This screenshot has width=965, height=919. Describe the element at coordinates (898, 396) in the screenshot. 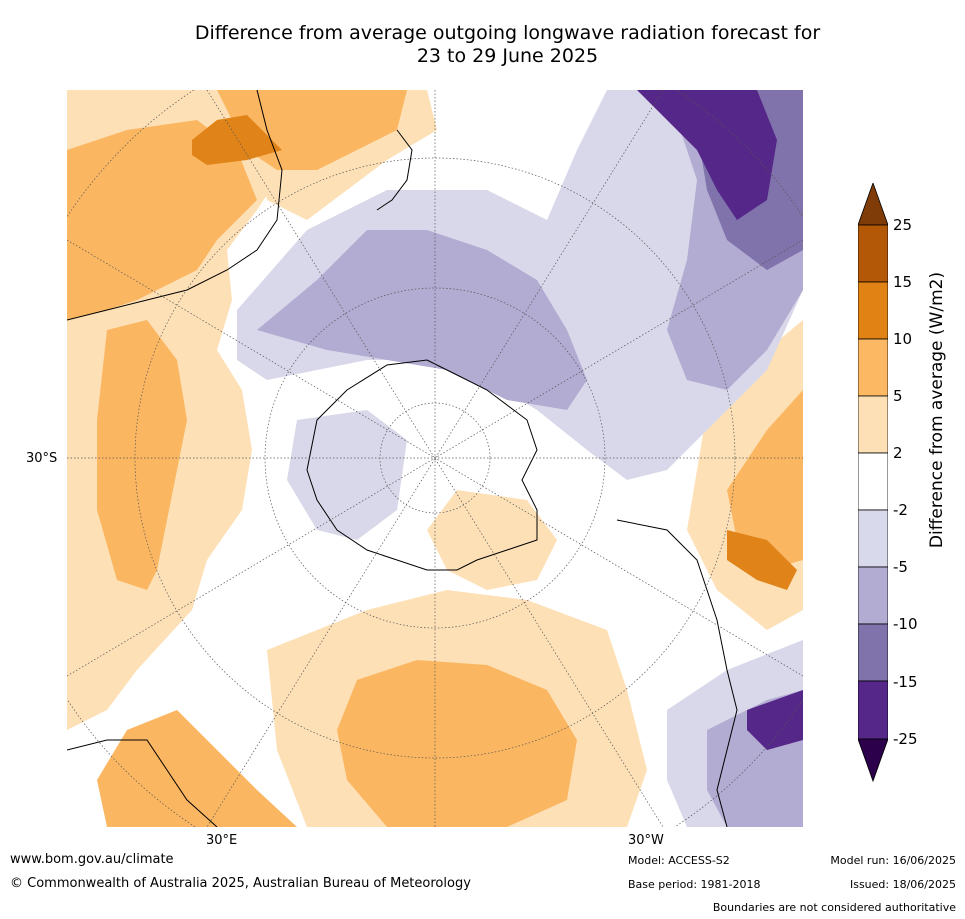

I see `colorbar-tick-5: 5` at that location.